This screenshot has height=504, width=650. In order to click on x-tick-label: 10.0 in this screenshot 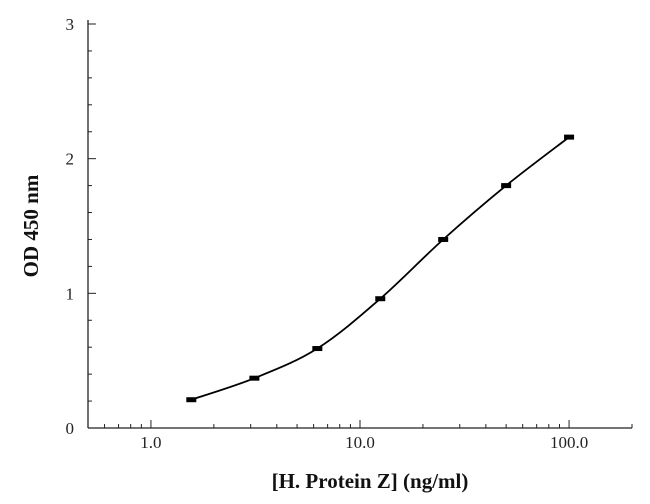, I will do `click(360, 442)`.